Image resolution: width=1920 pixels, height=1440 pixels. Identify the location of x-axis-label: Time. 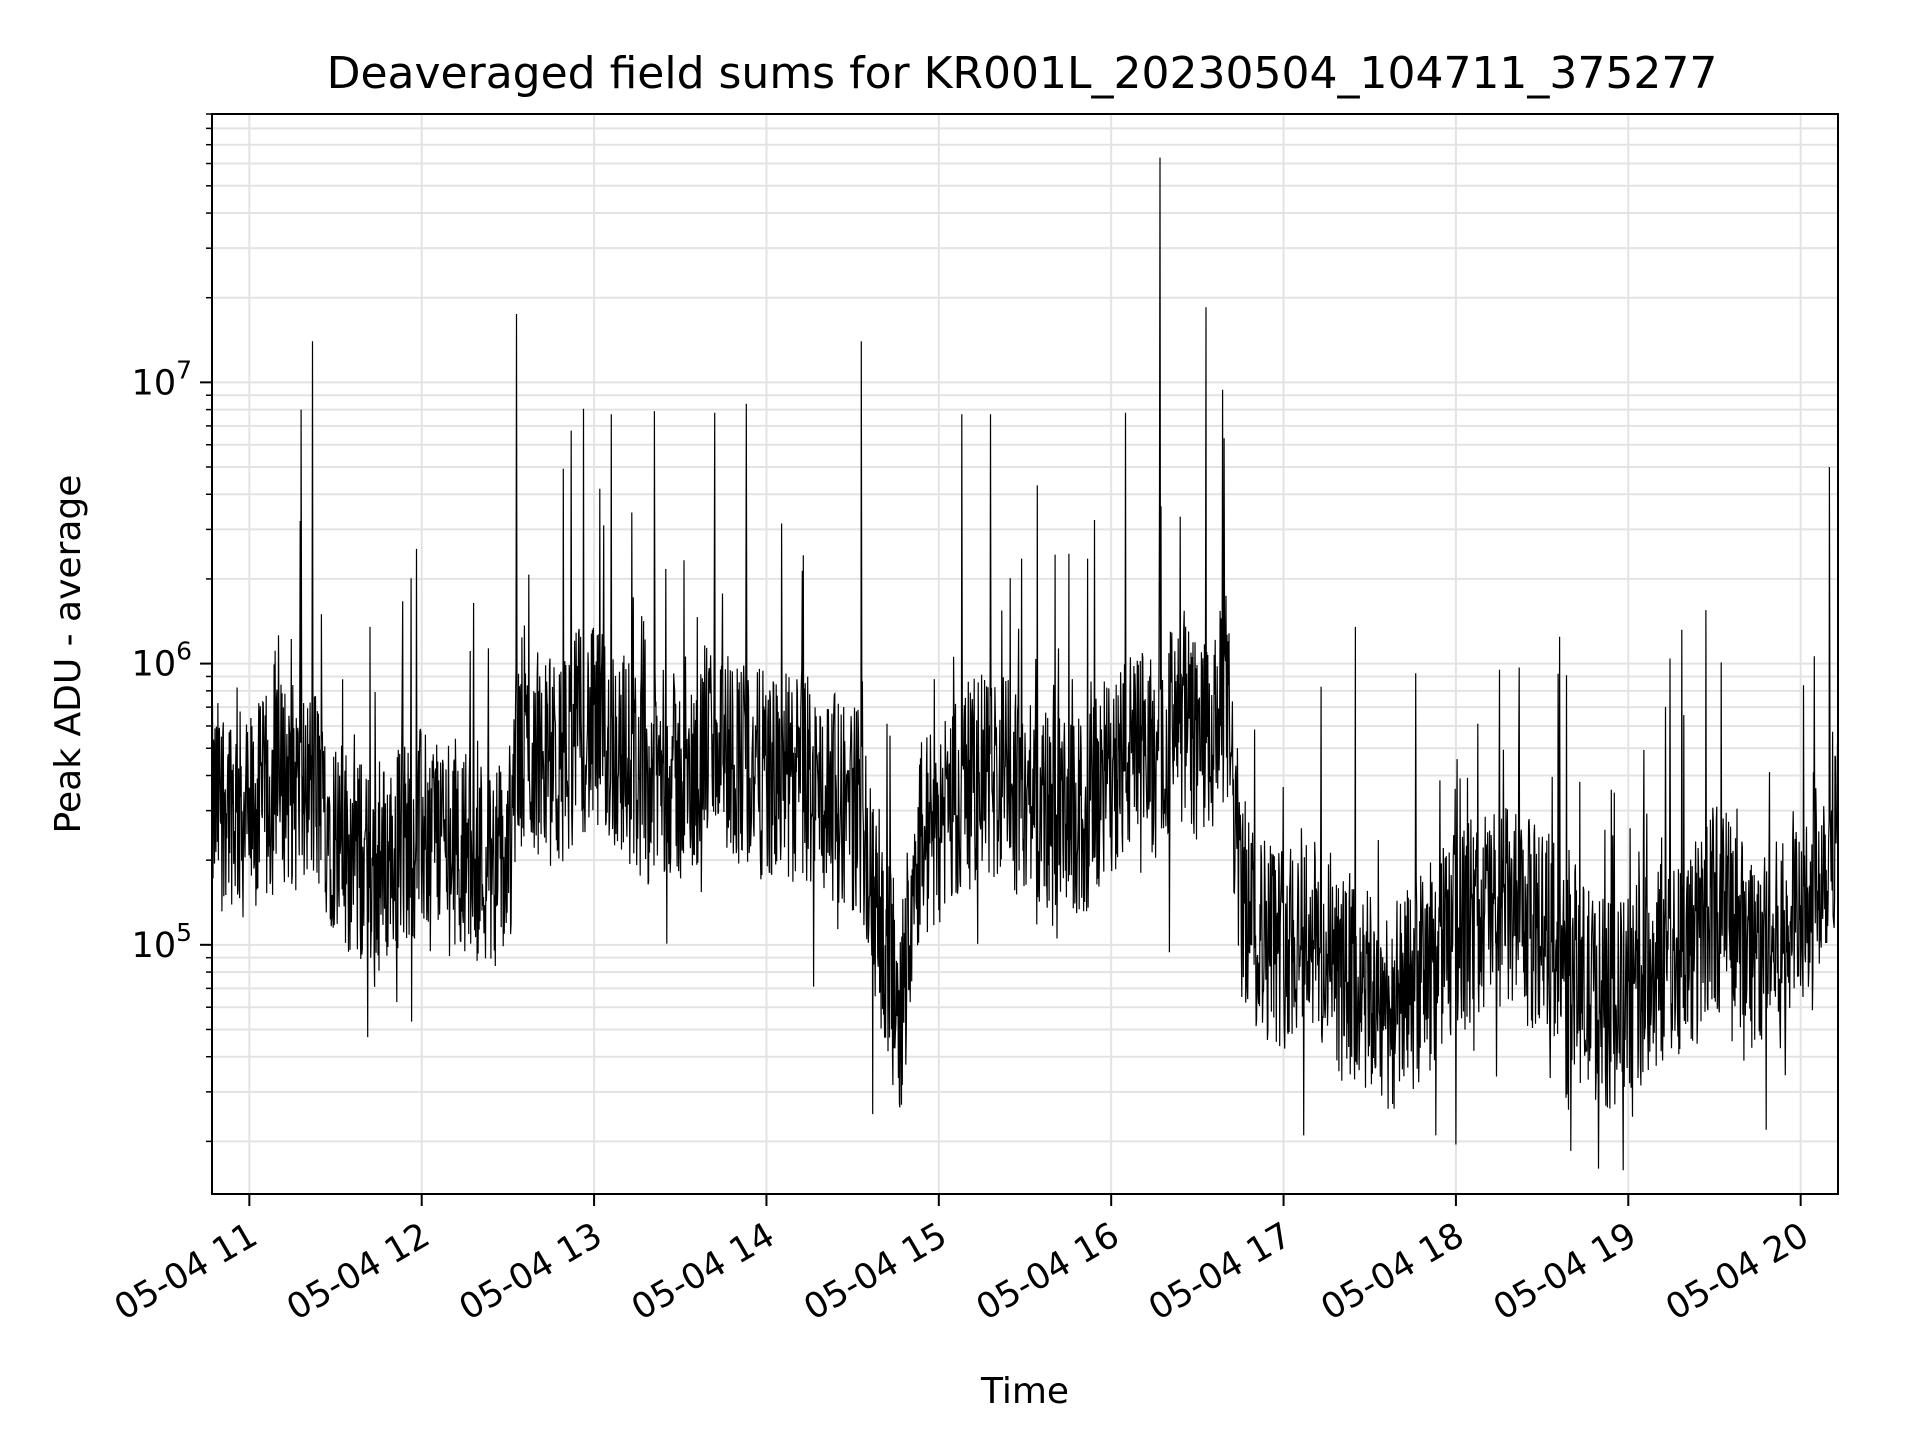
(1024, 1391).